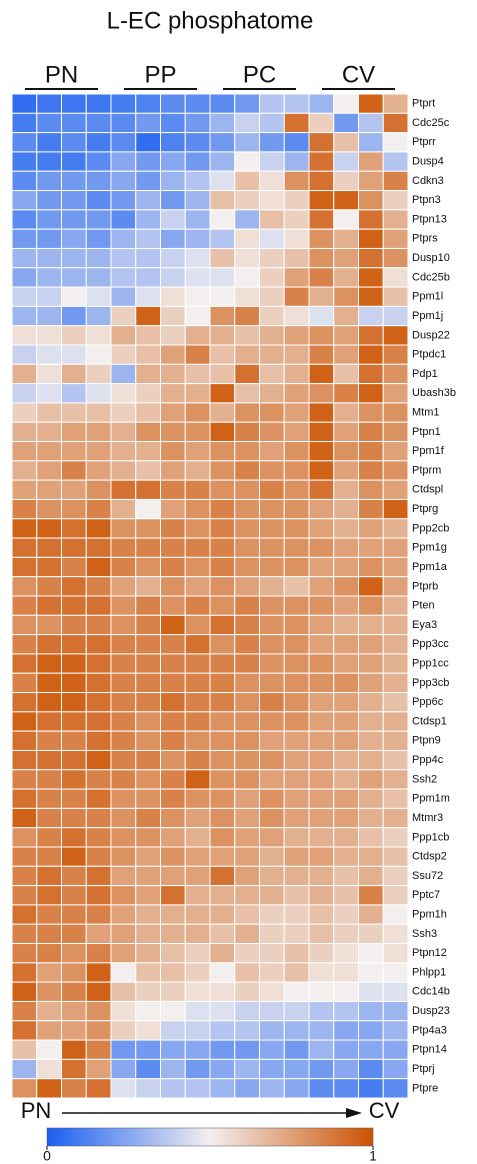 Image resolution: width=477 pixels, height=1164 pixels. Describe the element at coordinates (431, 277) in the screenshot. I see `row-label: Cdc25b` at that location.